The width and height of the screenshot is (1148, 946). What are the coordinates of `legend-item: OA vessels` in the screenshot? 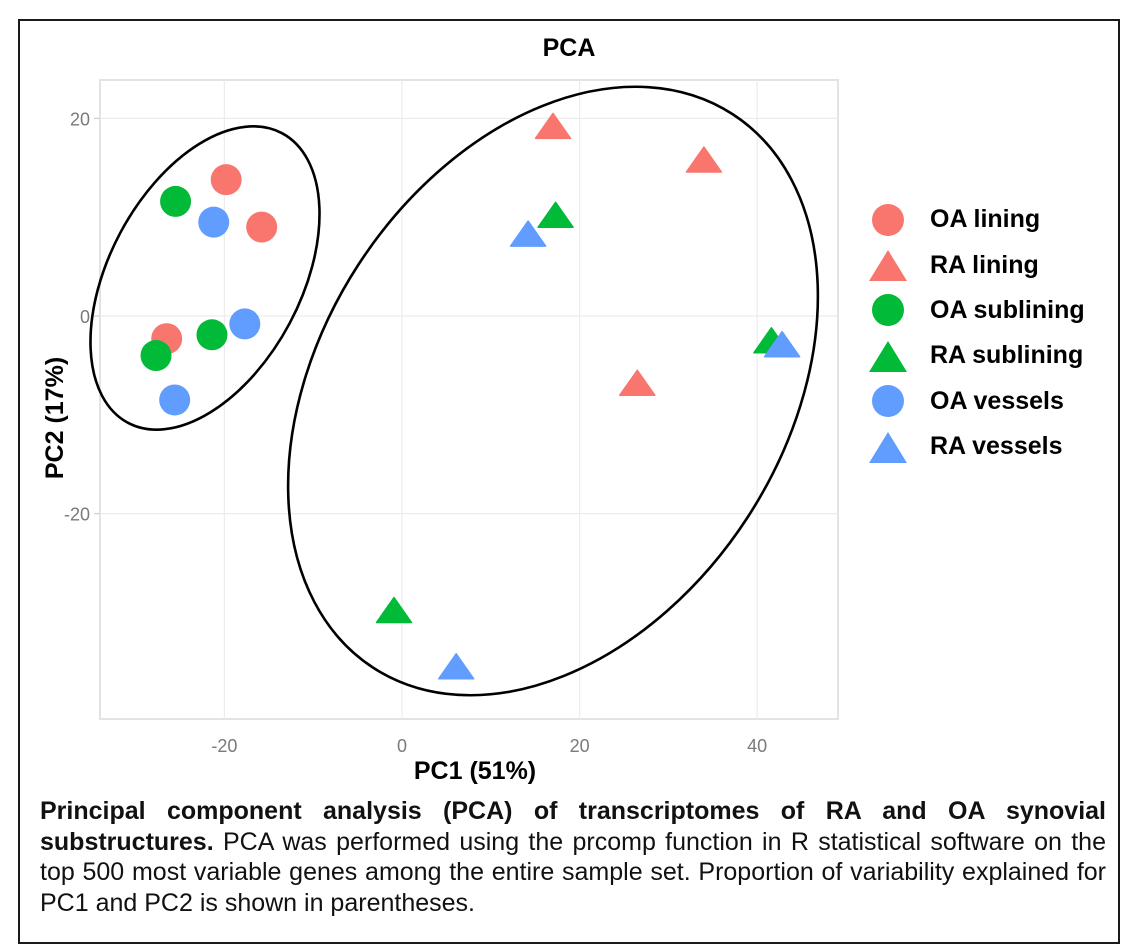 It's located at (975, 401).